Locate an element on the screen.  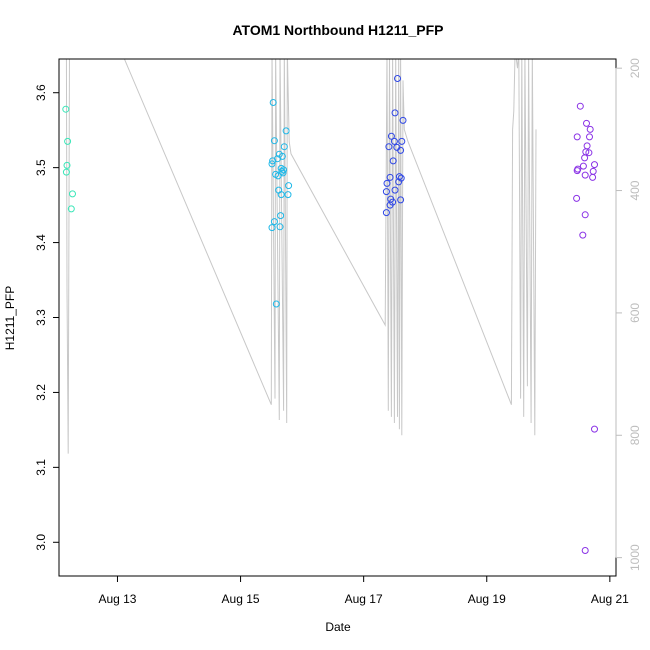
y-tick-label: 3.5 is located at coordinates (41, 167).